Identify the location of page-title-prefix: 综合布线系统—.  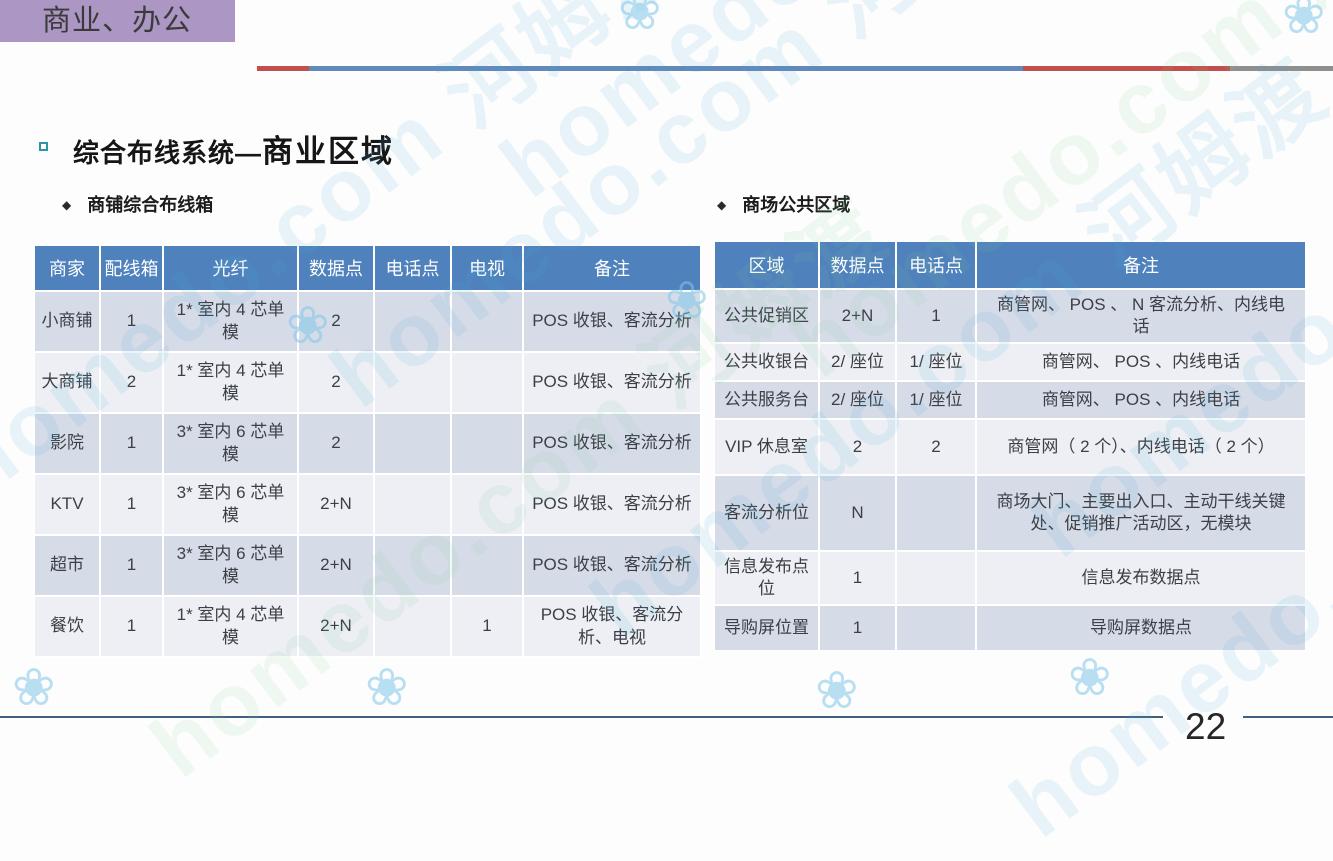
(168, 153).